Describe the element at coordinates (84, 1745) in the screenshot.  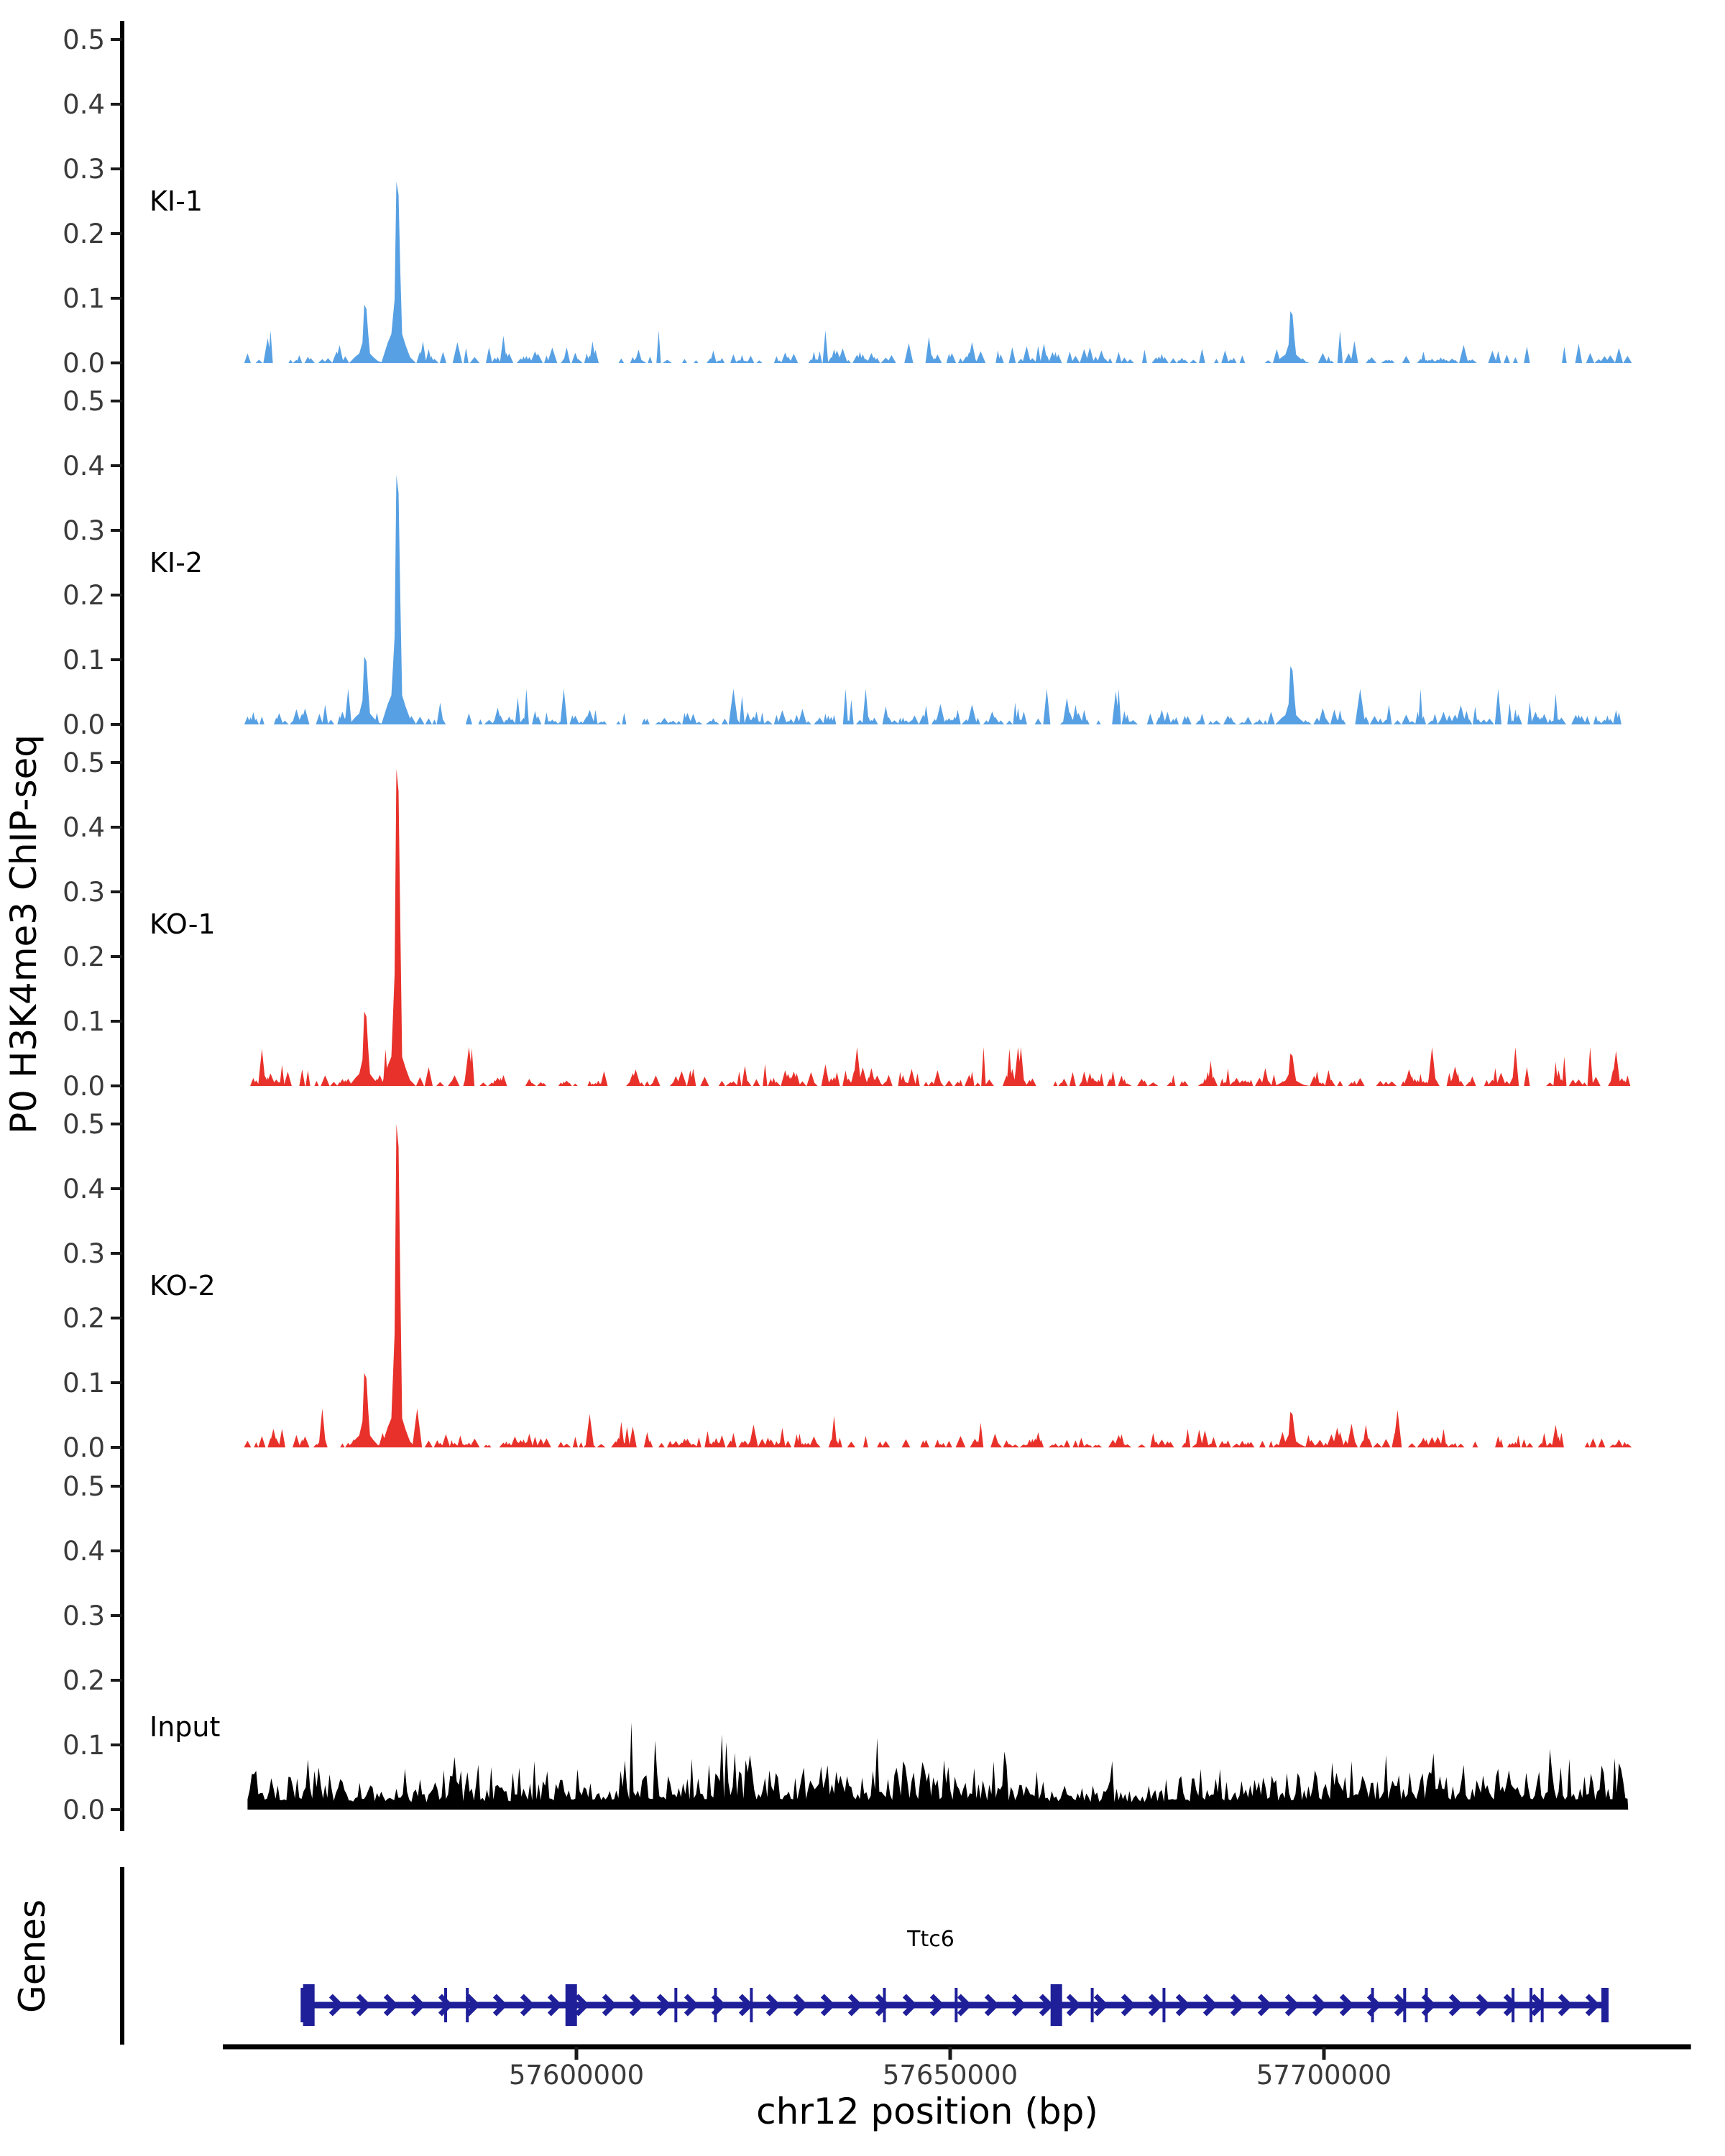
I see `y-tick-label-Input: 0.1` at that location.